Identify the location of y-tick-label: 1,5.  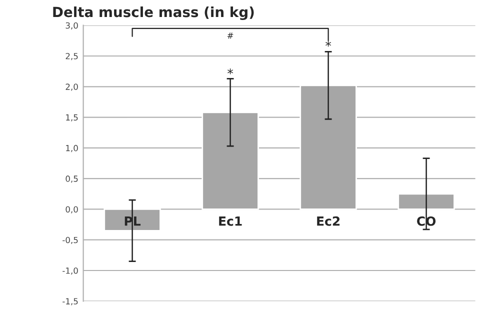
(72, 118).